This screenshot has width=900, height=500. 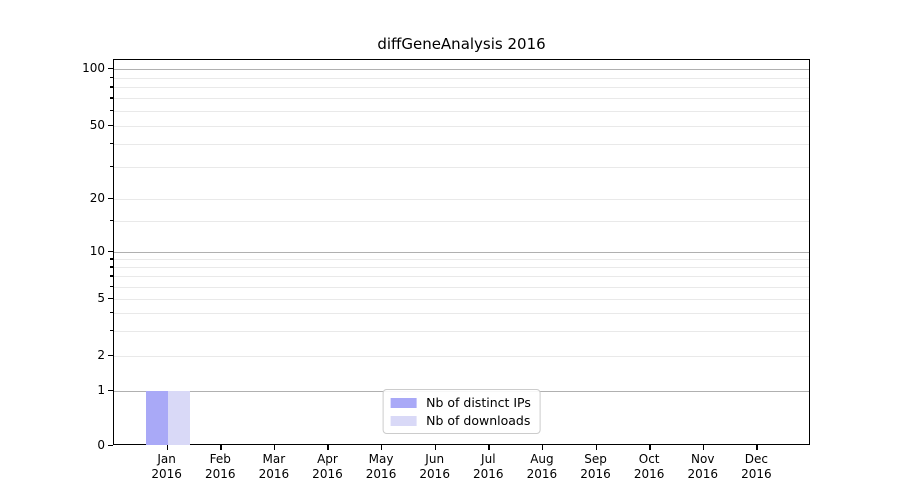 I want to click on y-tick-label: 100, so click(x=93, y=67).